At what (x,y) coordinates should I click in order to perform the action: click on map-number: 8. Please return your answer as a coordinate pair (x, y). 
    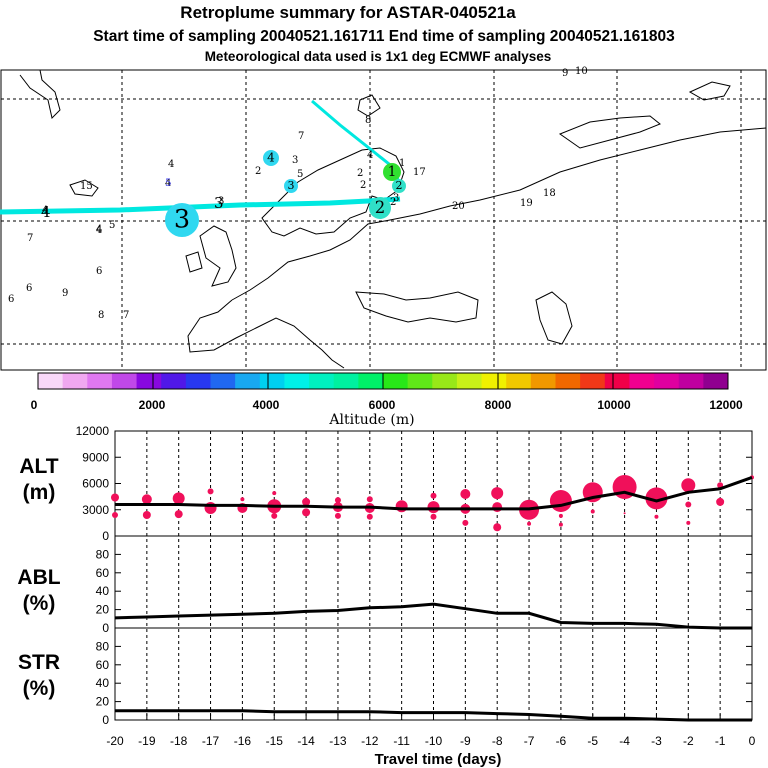
    Looking at the image, I should click on (101, 315).